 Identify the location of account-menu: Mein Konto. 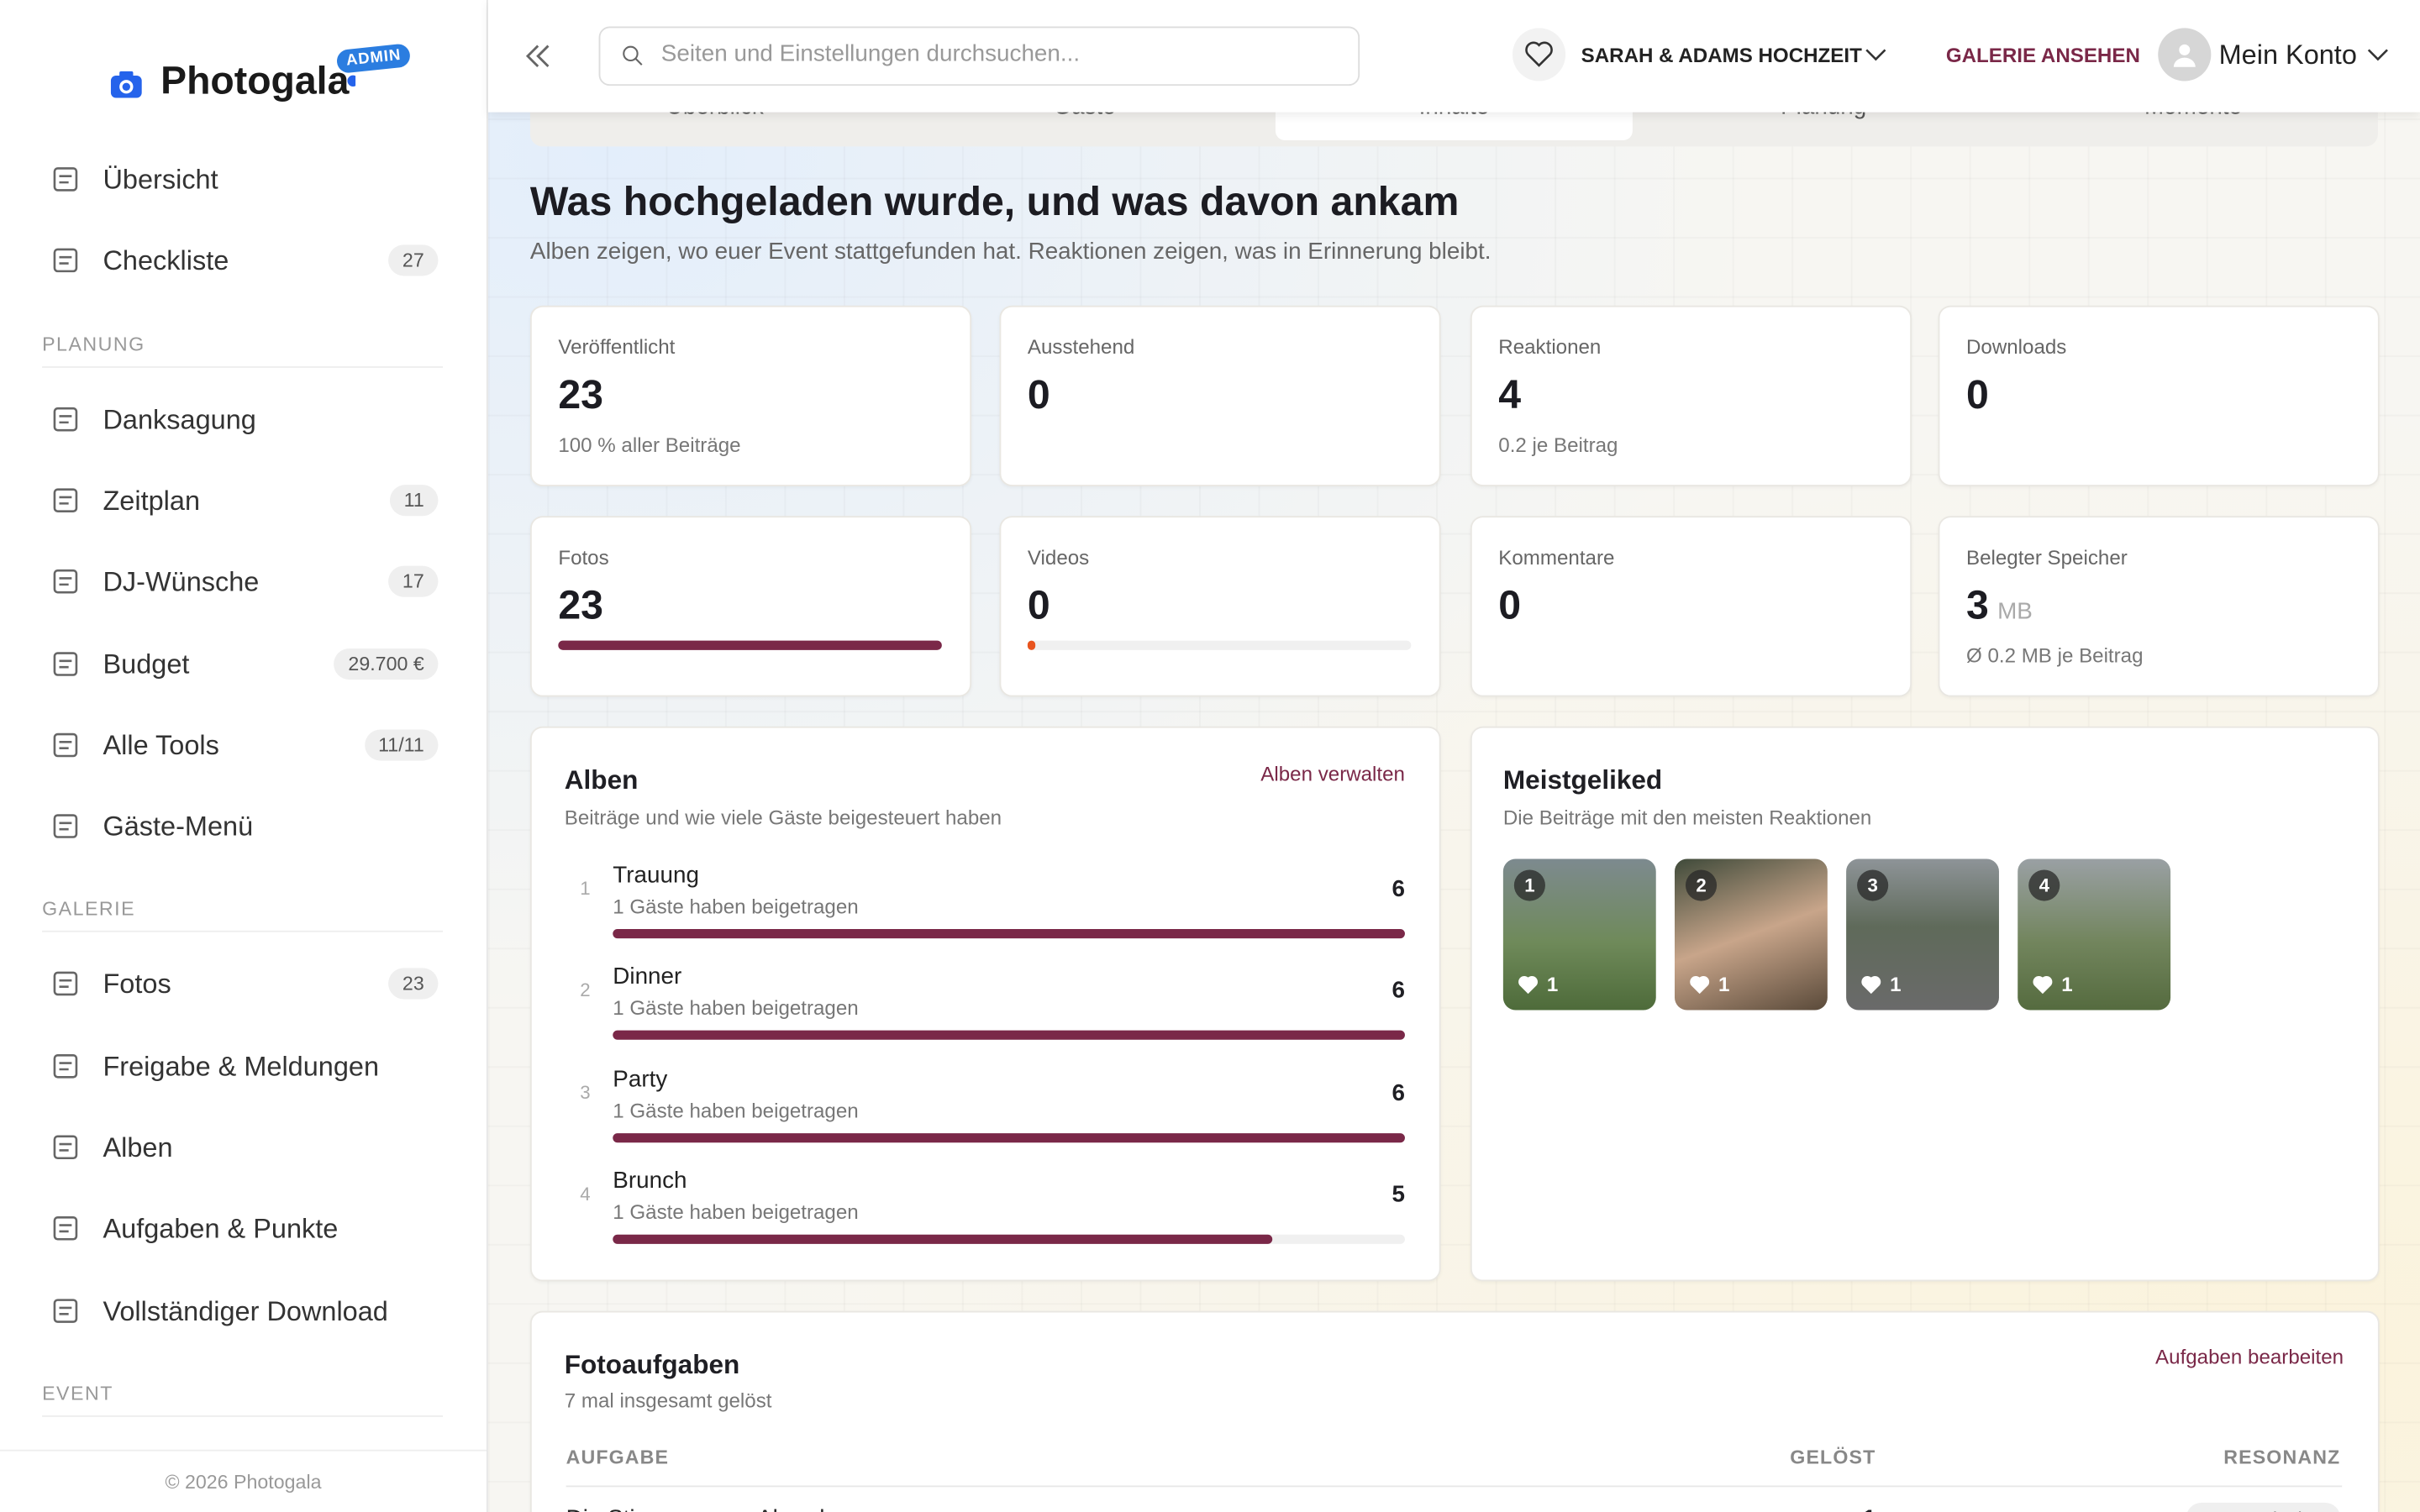
(2287, 55).